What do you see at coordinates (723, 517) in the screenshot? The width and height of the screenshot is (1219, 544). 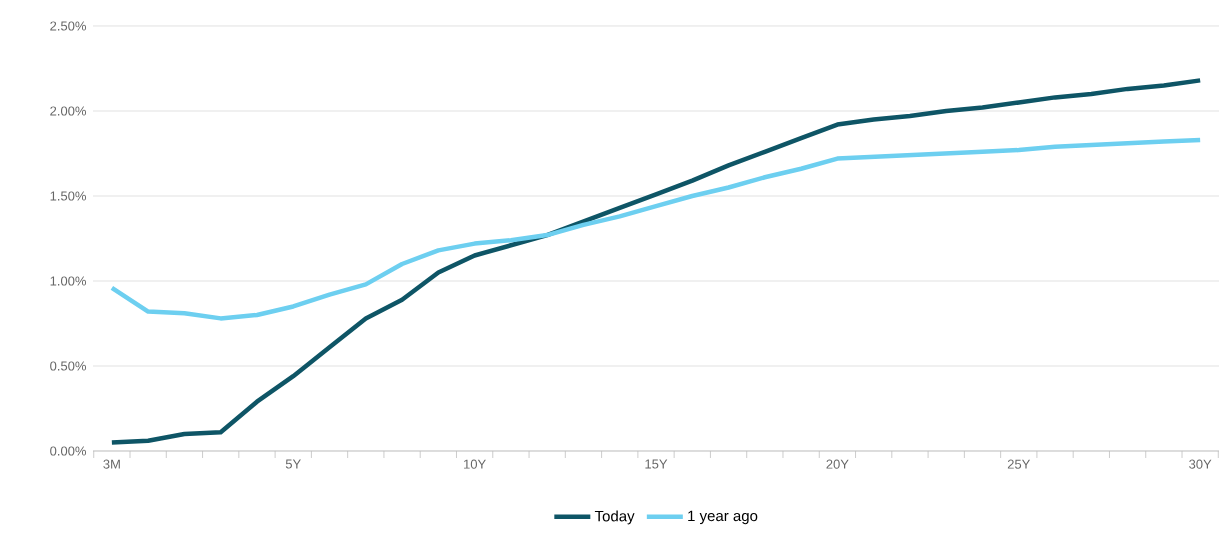 I see `legend-label: 1 year ago` at bounding box center [723, 517].